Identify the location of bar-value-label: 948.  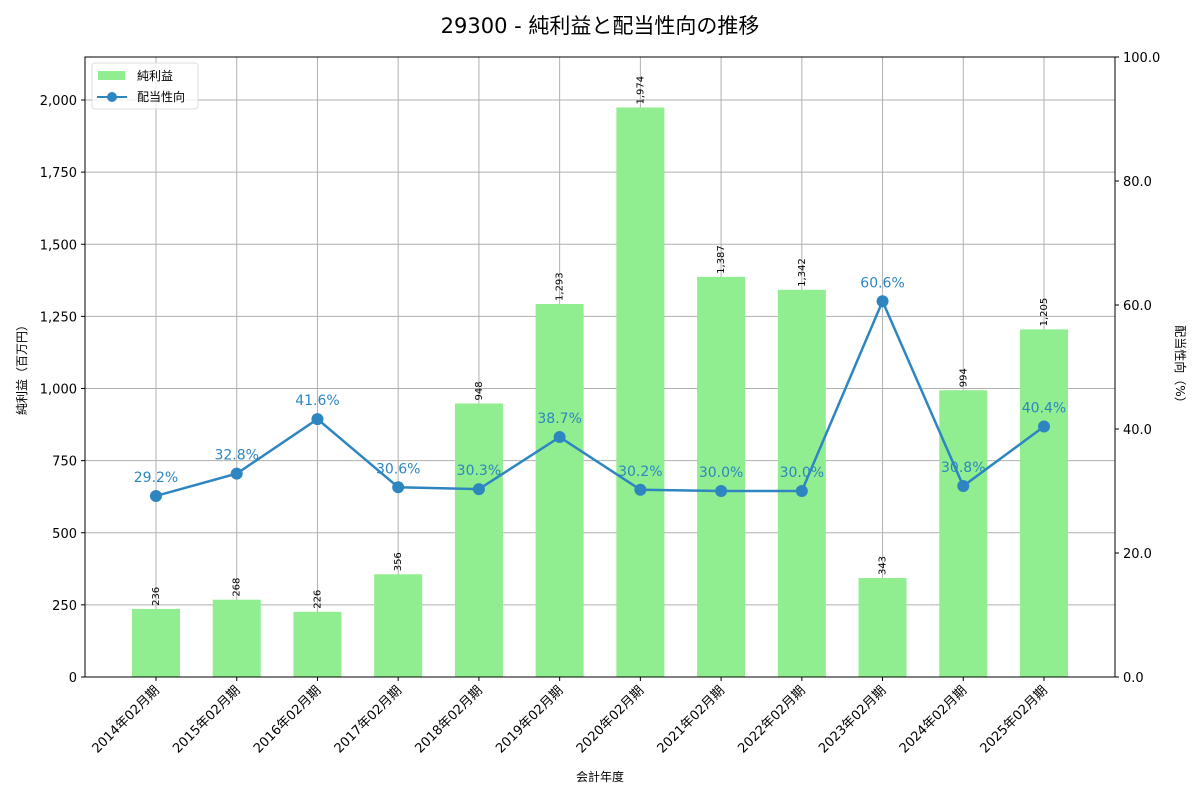
(479, 390).